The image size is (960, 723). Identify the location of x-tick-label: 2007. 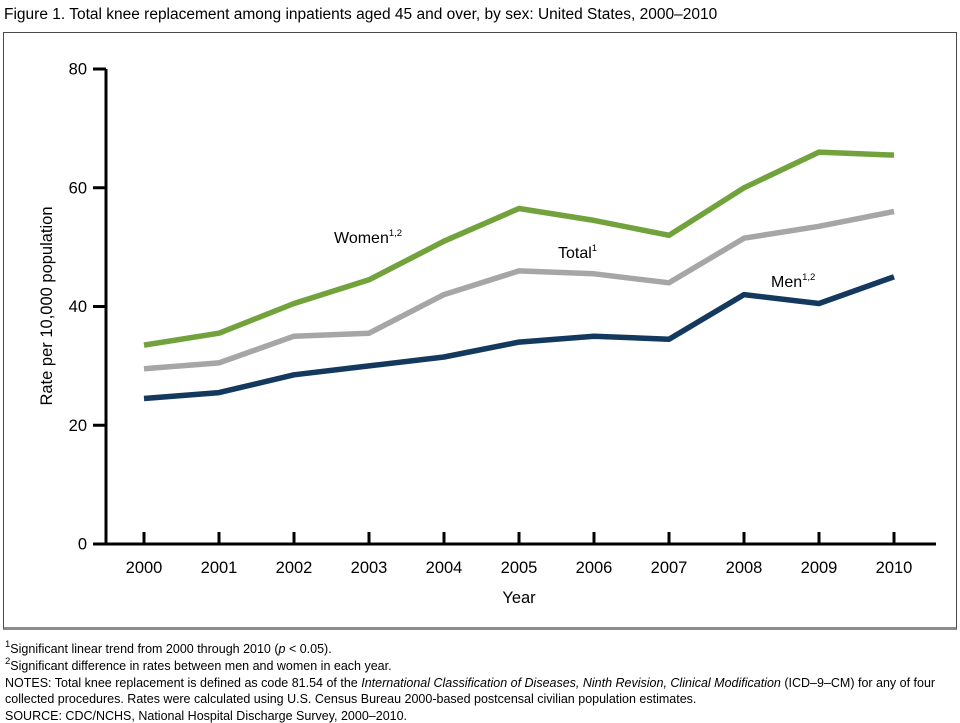
(669, 568).